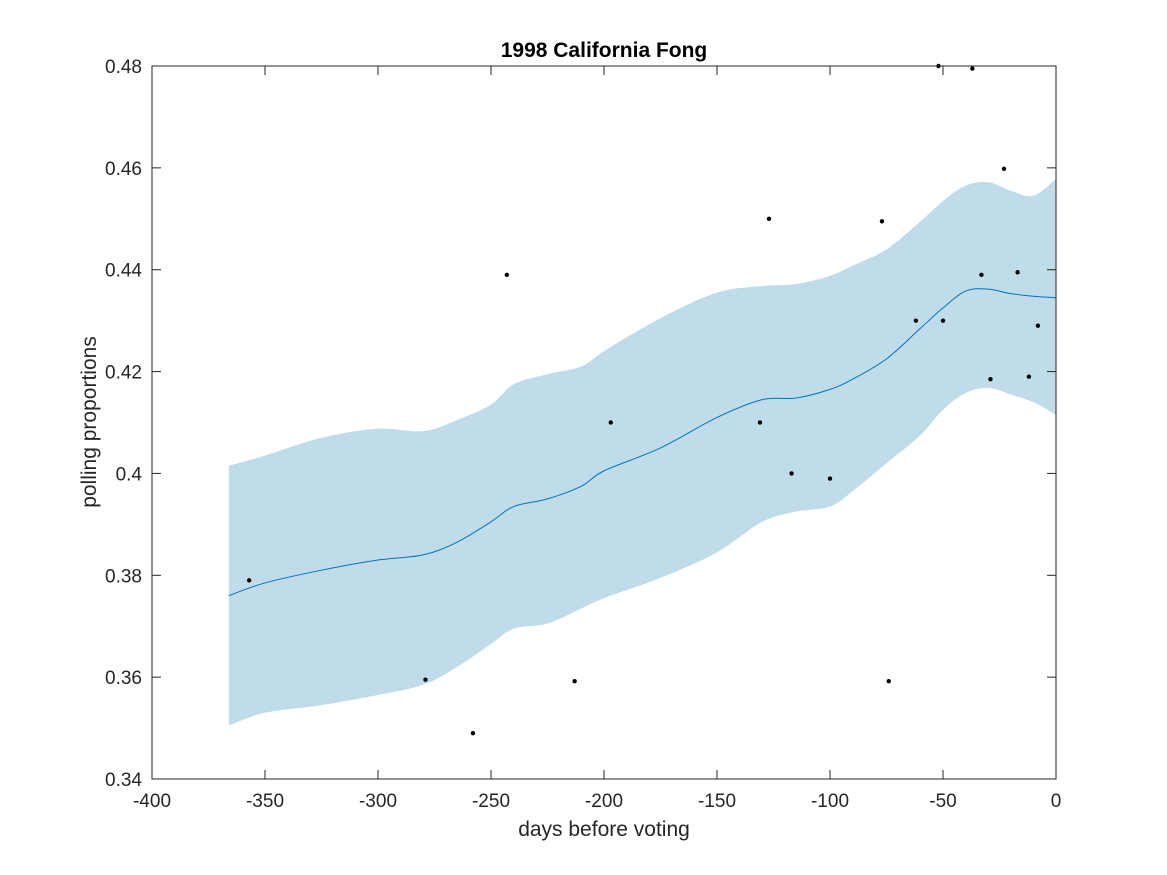 This screenshot has width=1167, height=875. I want to click on x-tick-label: -100, so click(830, 801).